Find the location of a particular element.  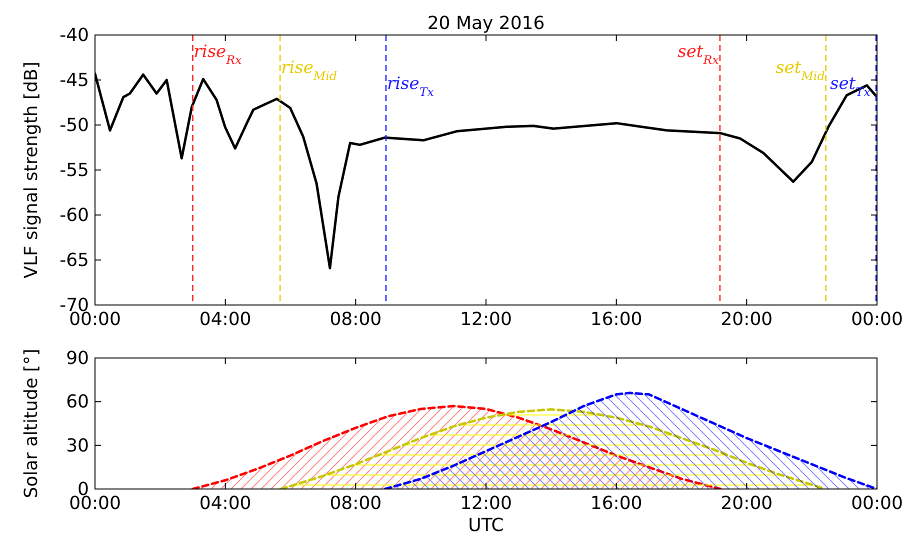

ref-line-label: rise$_{Mid}$ is located at coordinates (309, 70).